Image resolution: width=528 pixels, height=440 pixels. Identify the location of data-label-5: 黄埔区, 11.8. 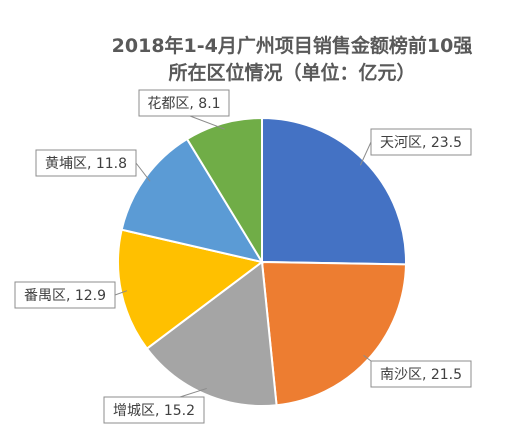
(86, 163).